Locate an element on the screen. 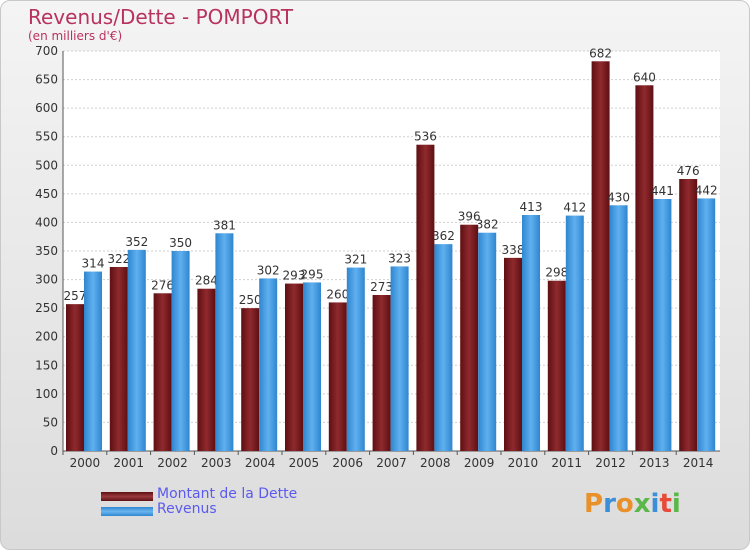  x-tick-label: 2002 is located at coordinates (172, 463).